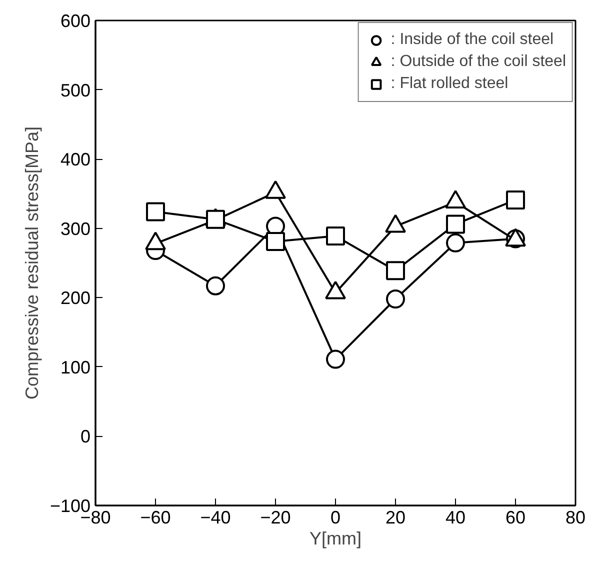  Describe the element at coordinates (575, 518) in the screenshot. I see `x-tick-label: 80` at that location.